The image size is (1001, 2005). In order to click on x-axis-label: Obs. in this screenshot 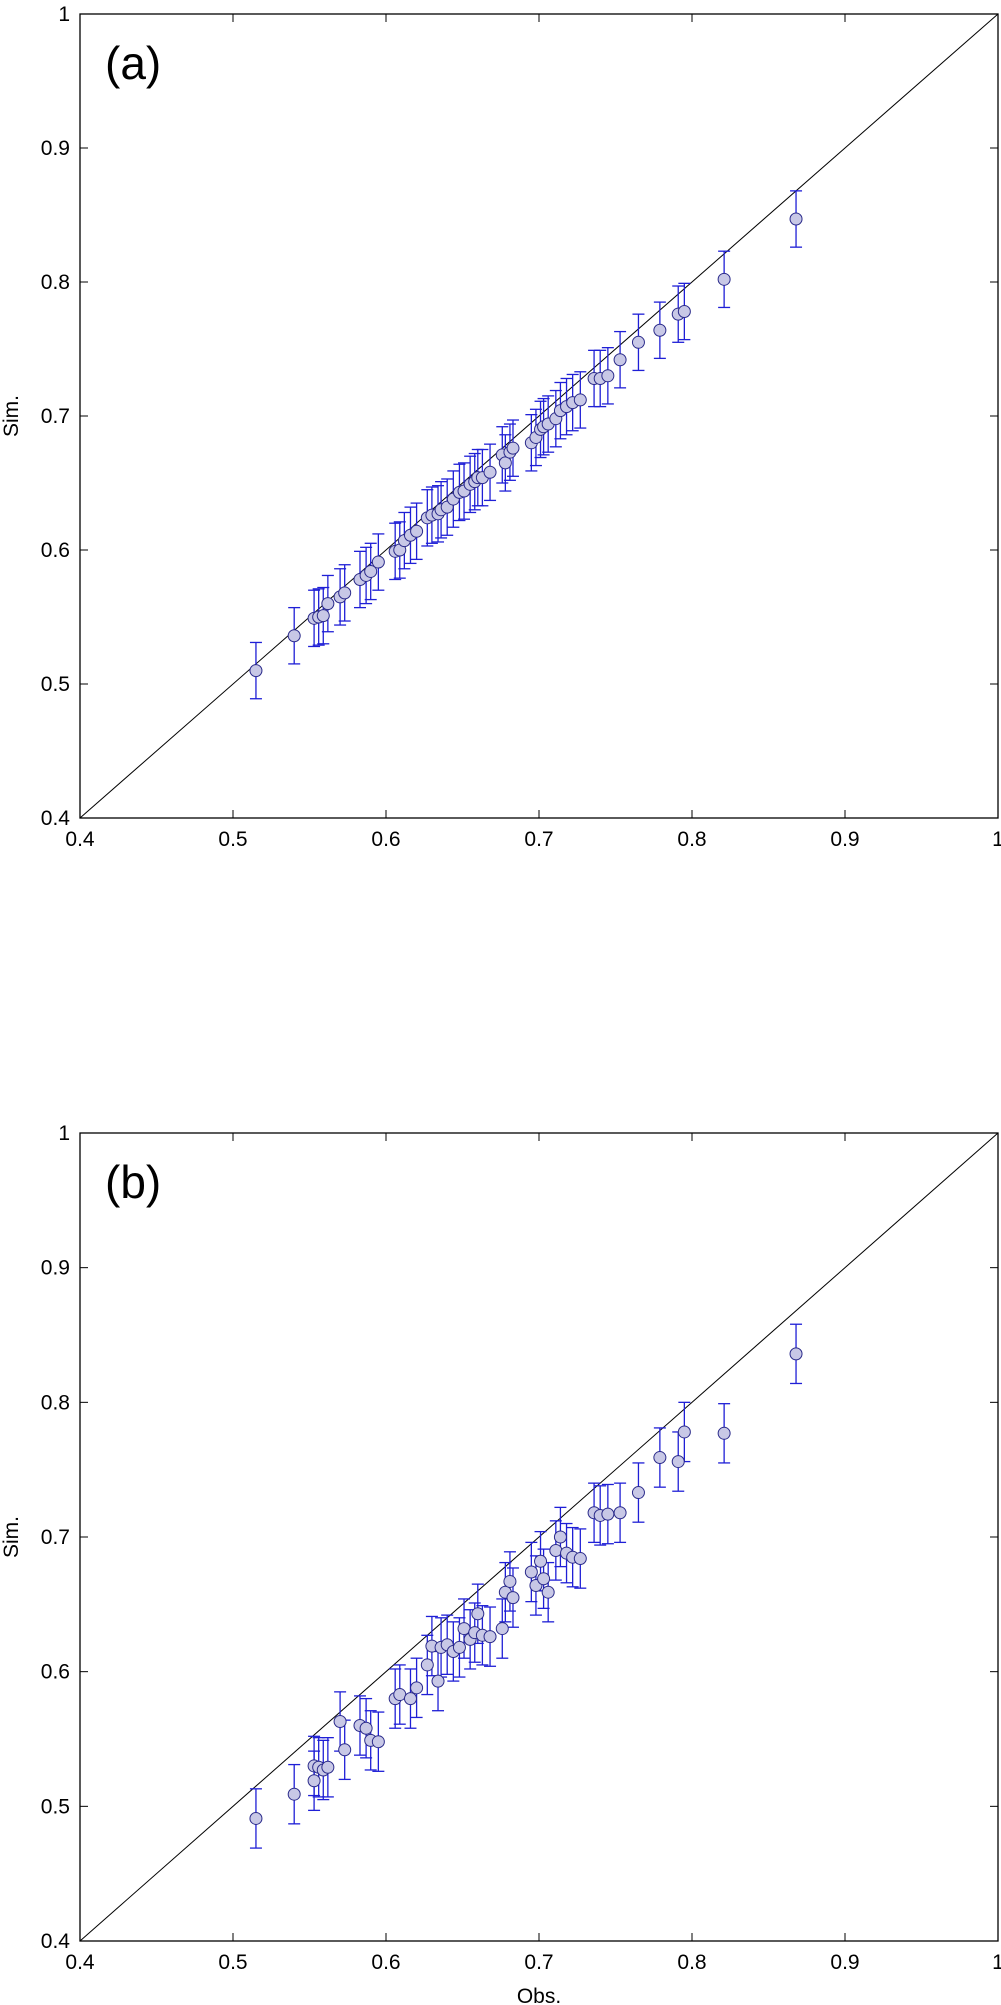, I will do `click(539, 1995)`.